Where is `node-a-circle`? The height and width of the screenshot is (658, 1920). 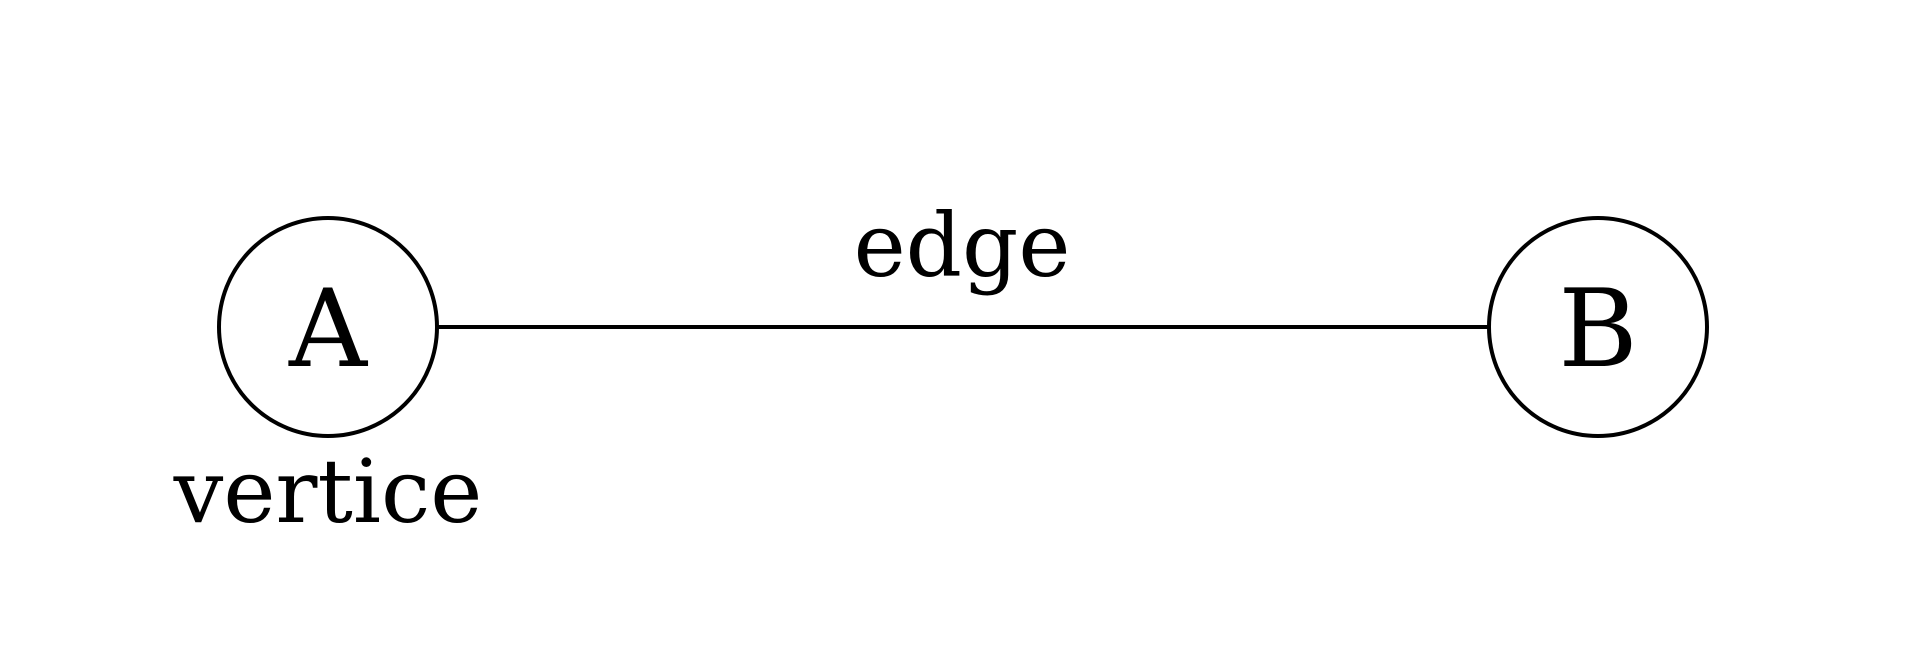
node-a-circle is located at coordinates (328, 327).